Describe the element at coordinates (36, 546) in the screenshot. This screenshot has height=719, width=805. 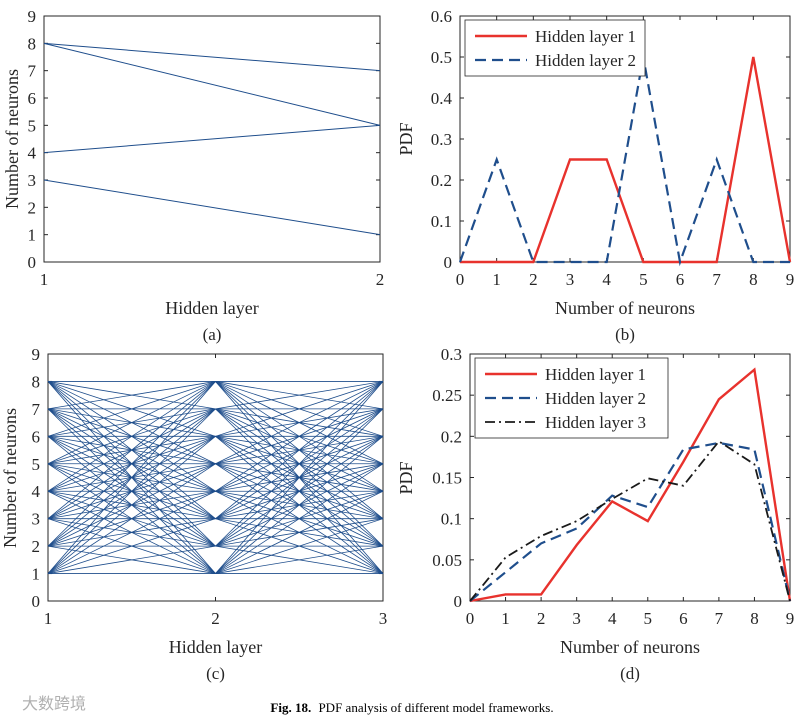
I see `y-tick-label-c: 2` at that location.